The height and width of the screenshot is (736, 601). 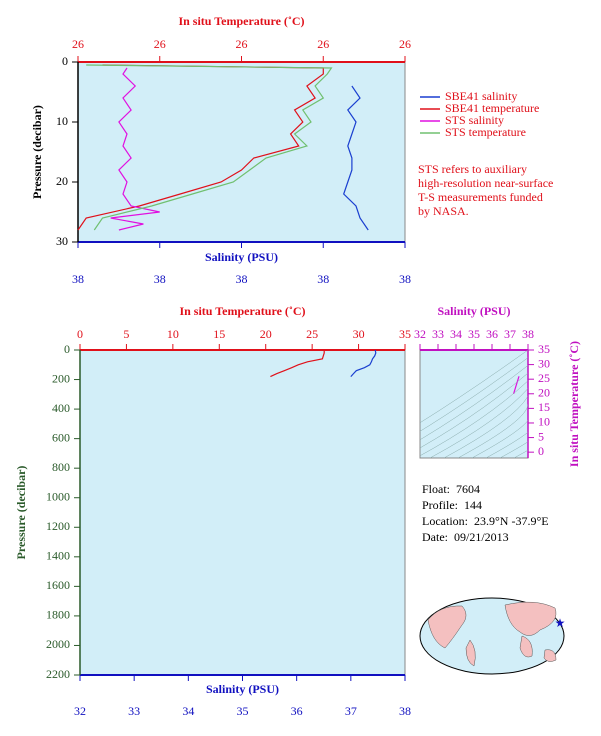 I want to click on info-label: Profile:, so click(x=440, y=505).